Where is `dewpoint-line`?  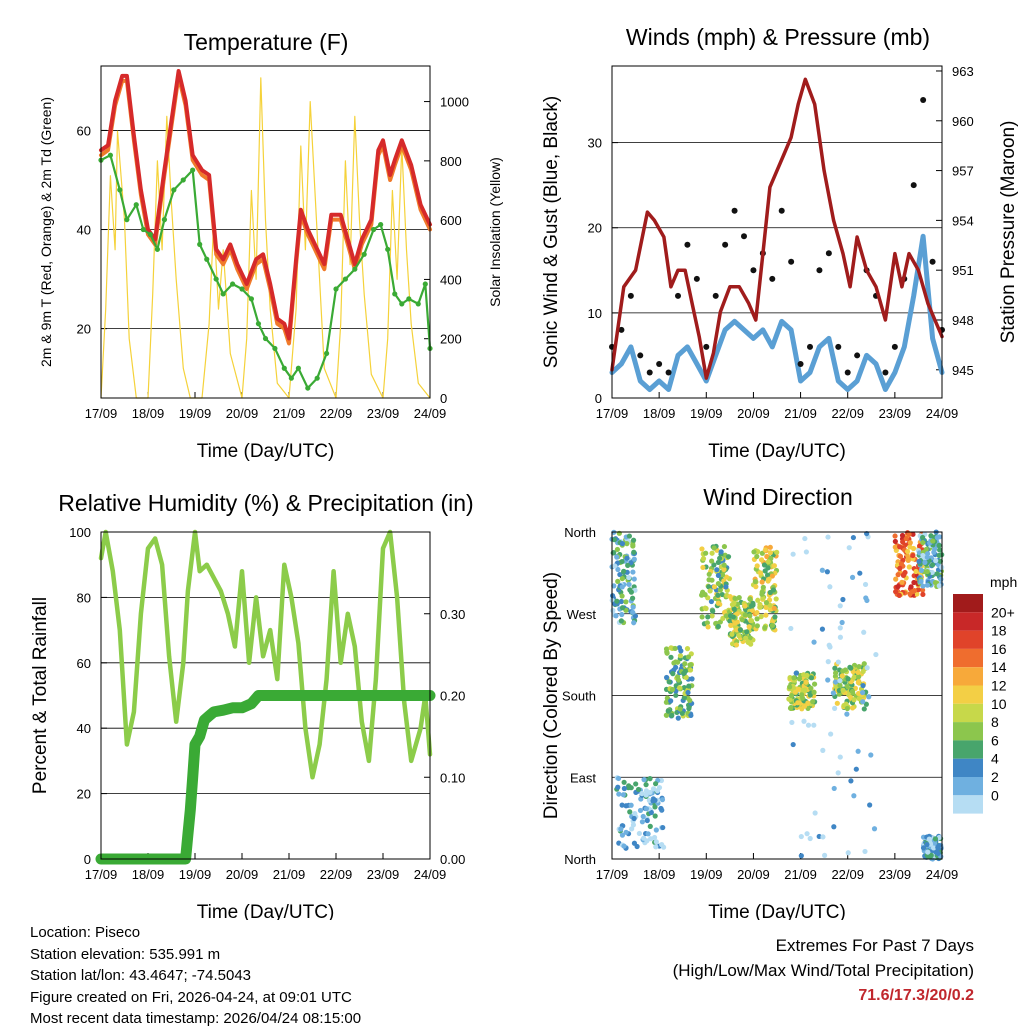 dewpoint-line is located at coordinates (265, 272).